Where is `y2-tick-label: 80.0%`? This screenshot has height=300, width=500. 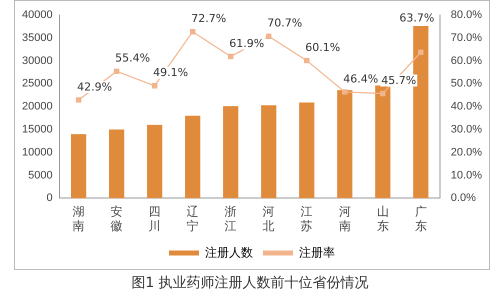 y2-tick-label: 80.0% is located at coordinates (466, 15).